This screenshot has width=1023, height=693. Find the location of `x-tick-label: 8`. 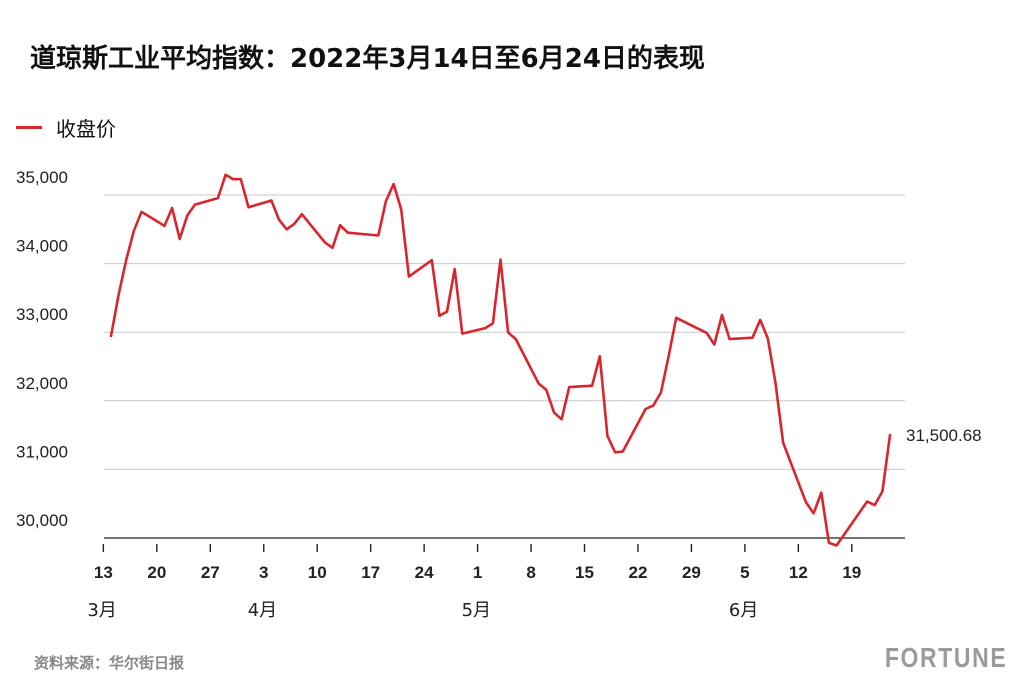

x-tick-label: 8 is located at coordinates (530, 572).